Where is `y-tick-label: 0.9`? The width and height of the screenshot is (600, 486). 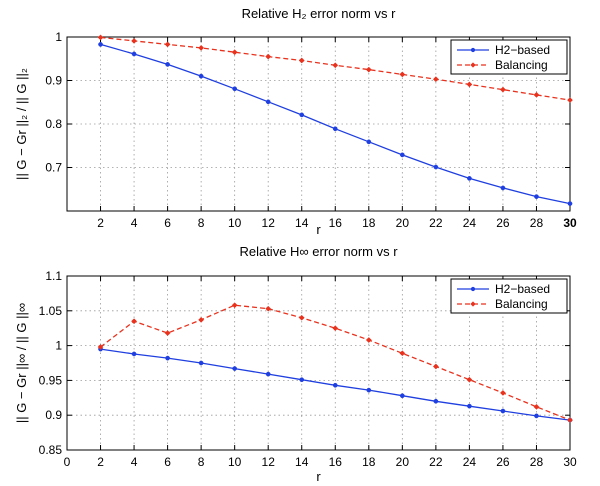
y-tick-label: 0.9 is located at coordinates (53, 81).